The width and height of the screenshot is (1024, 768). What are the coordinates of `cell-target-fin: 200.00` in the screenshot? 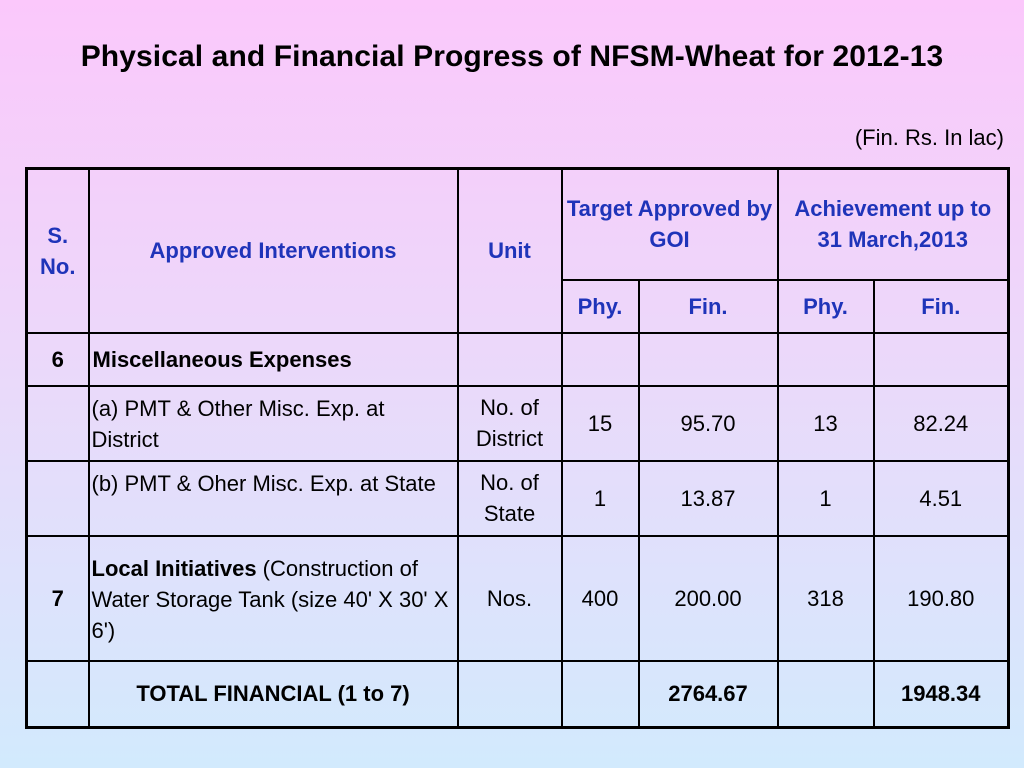 It's located at (708, 598).